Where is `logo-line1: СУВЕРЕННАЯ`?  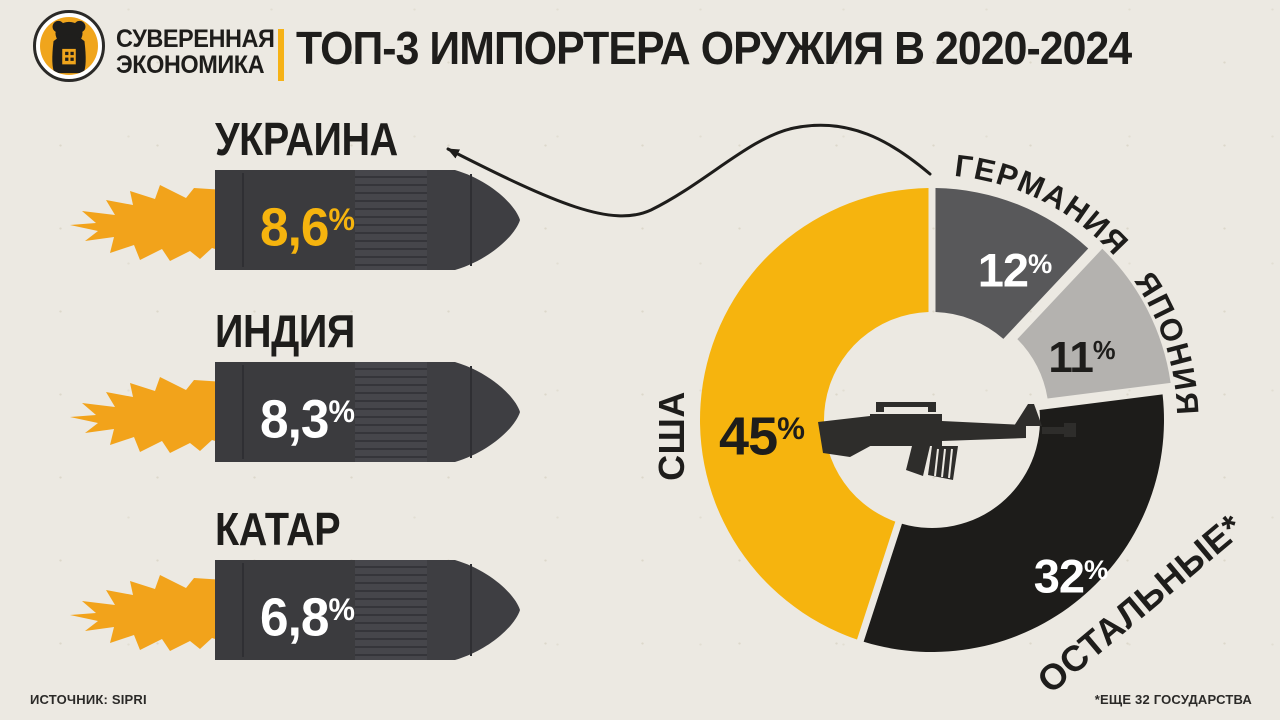 logo-line1: СУВЕРЕННАЯ is located at coordinates (195, 39).